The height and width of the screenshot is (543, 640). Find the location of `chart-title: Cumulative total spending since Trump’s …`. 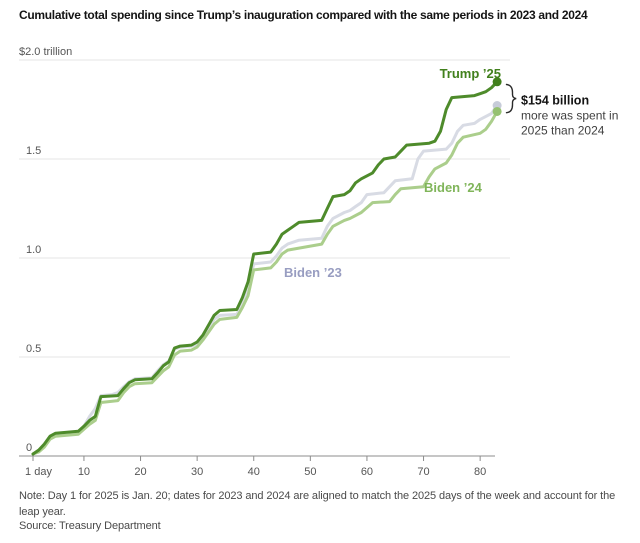

chart-title: Cumulative total spending since Trump’s … is located at coordinates (303, 15).